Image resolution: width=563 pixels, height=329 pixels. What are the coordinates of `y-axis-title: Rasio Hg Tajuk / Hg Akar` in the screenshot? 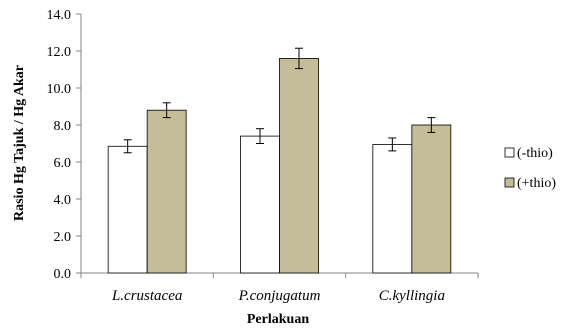 It's located at (19, 143).